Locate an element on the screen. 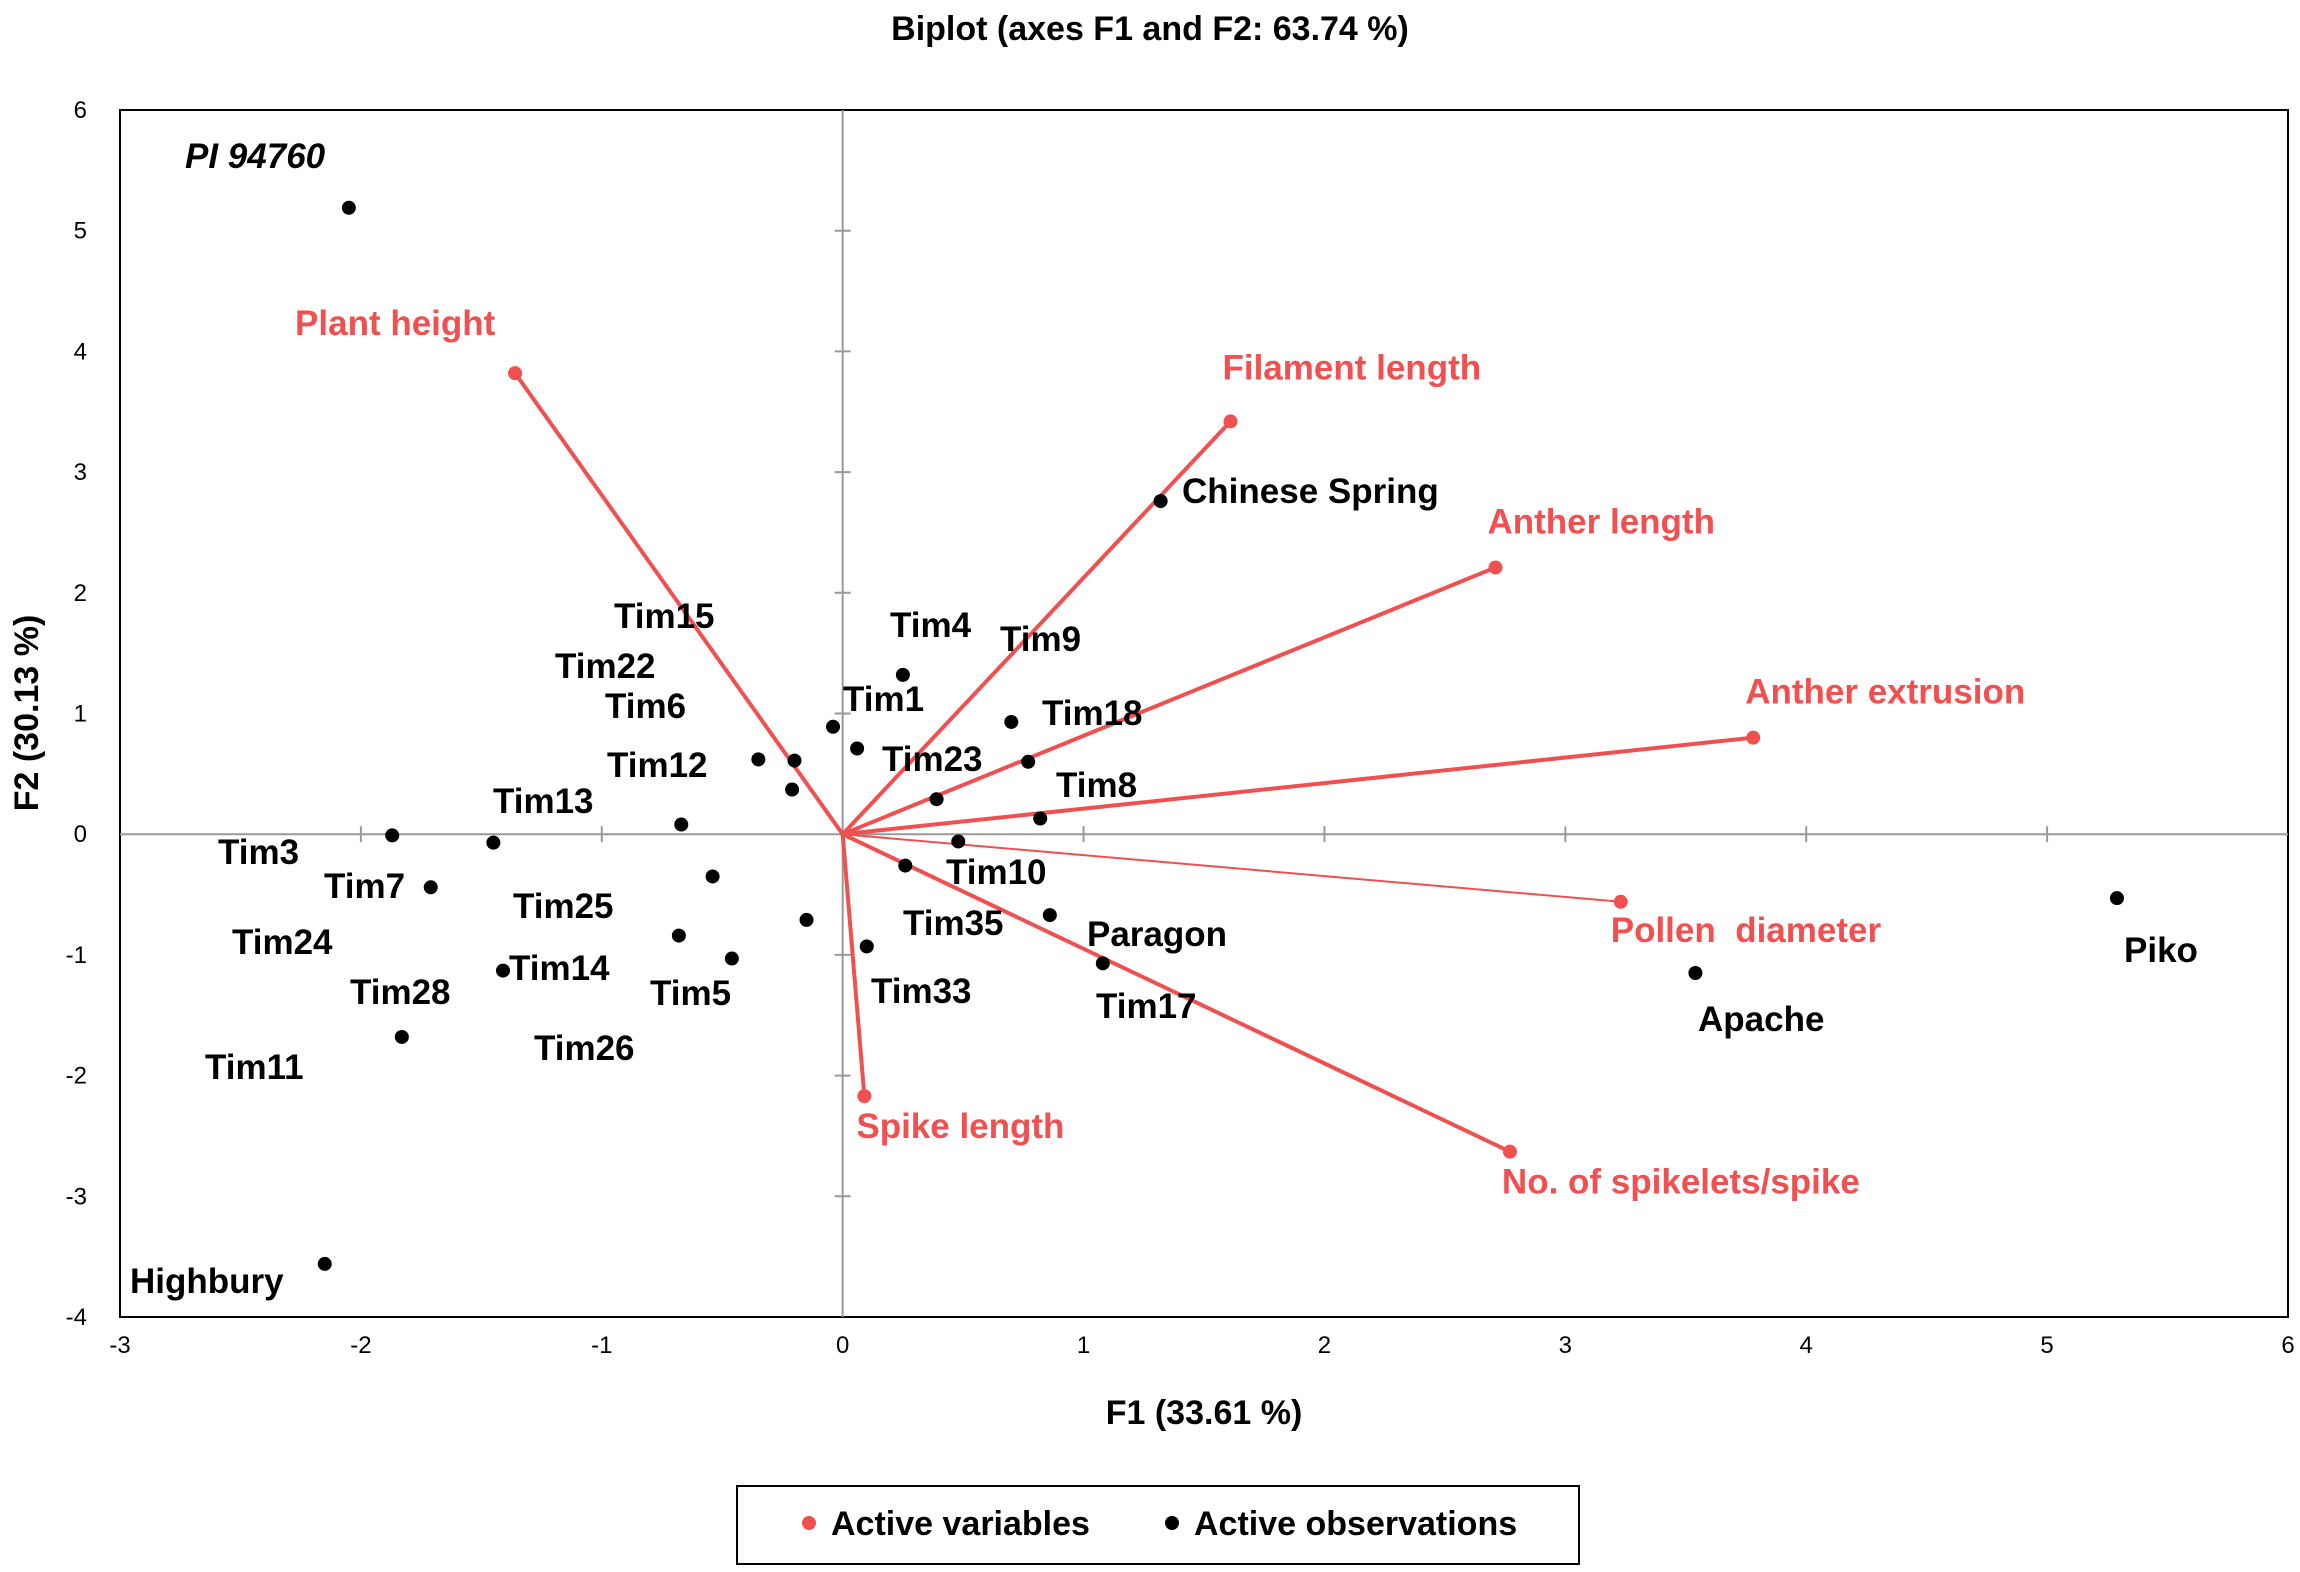 This screenshot has width=2300, height=1572. x-tick-label: 6 is located at coordinates (2287, 1345).